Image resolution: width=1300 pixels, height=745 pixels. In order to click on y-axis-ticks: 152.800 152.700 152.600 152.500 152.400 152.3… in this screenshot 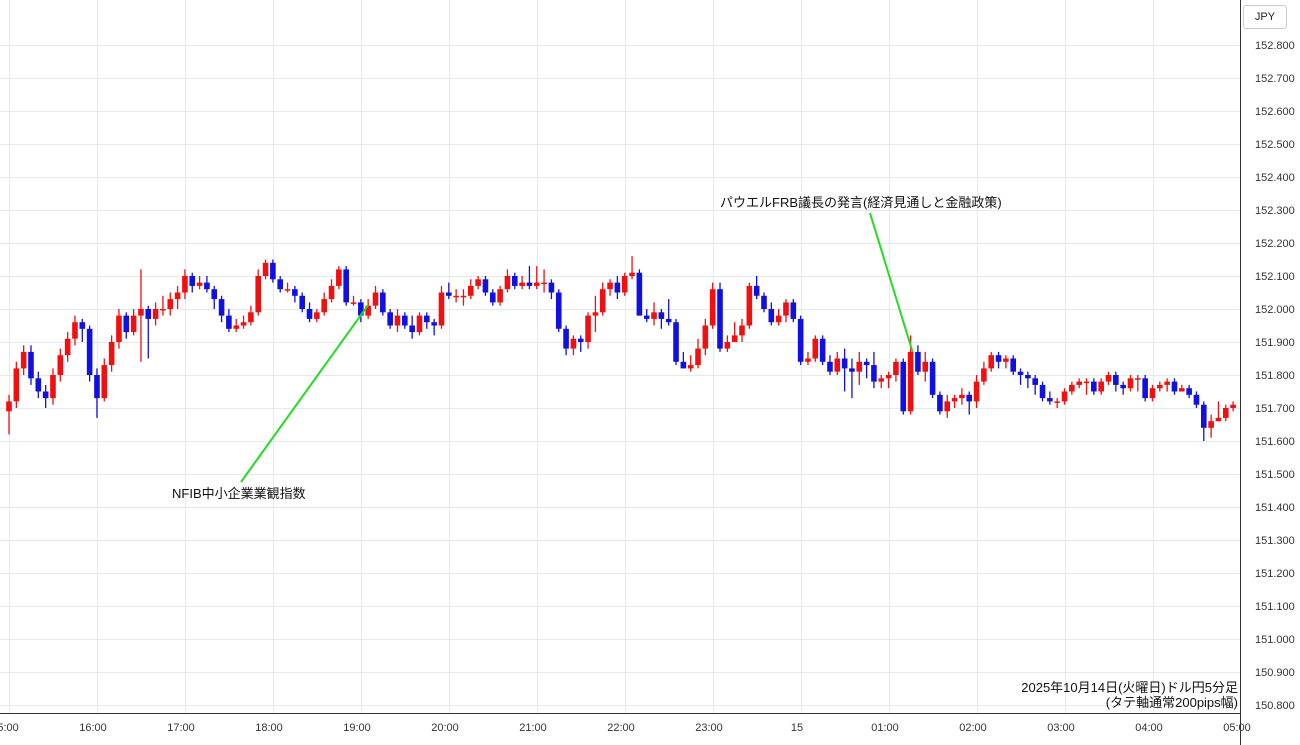, I will do `click(1275, 376)`.